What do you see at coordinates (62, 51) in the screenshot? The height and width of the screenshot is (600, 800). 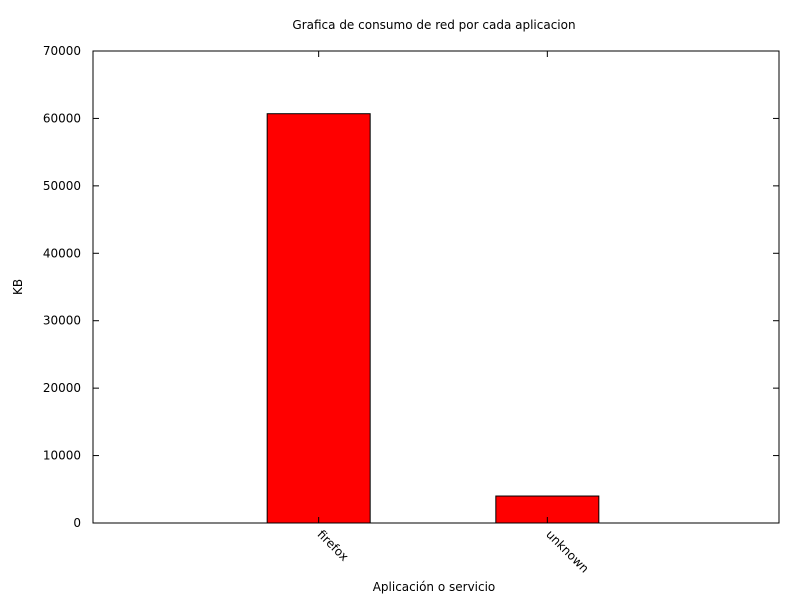 I see `y-tick-label: 70000` at bounding box center [62, 51].